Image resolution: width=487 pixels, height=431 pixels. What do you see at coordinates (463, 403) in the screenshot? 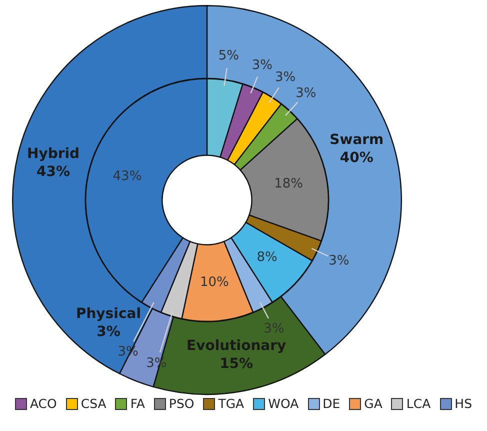
I see `legend-label: HS` at bounding box center [463, 403].